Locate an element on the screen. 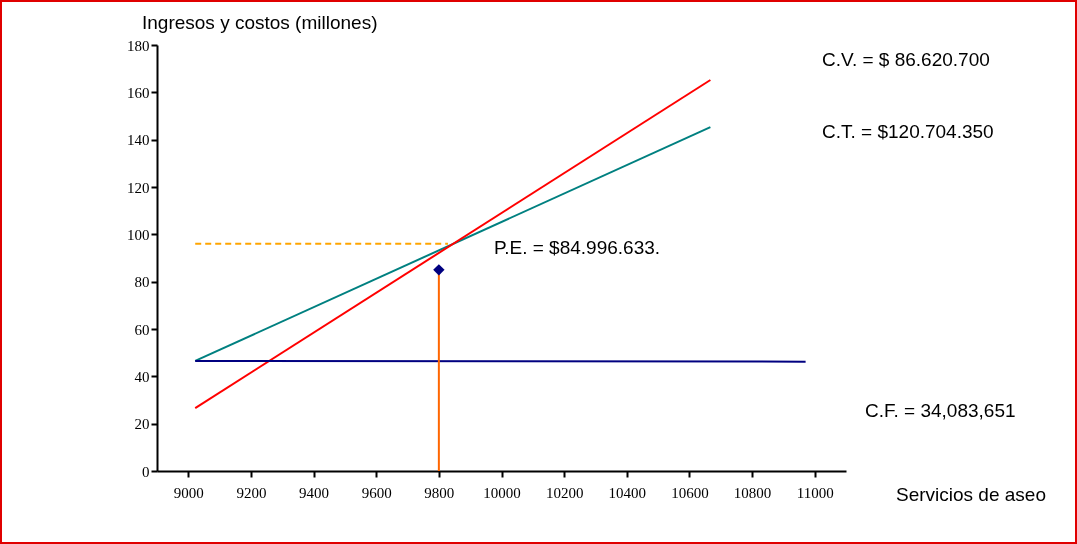 The width and height of the screenshot is (1077, 544). y-tick-label: 140 is located at coordinates (138, 140).